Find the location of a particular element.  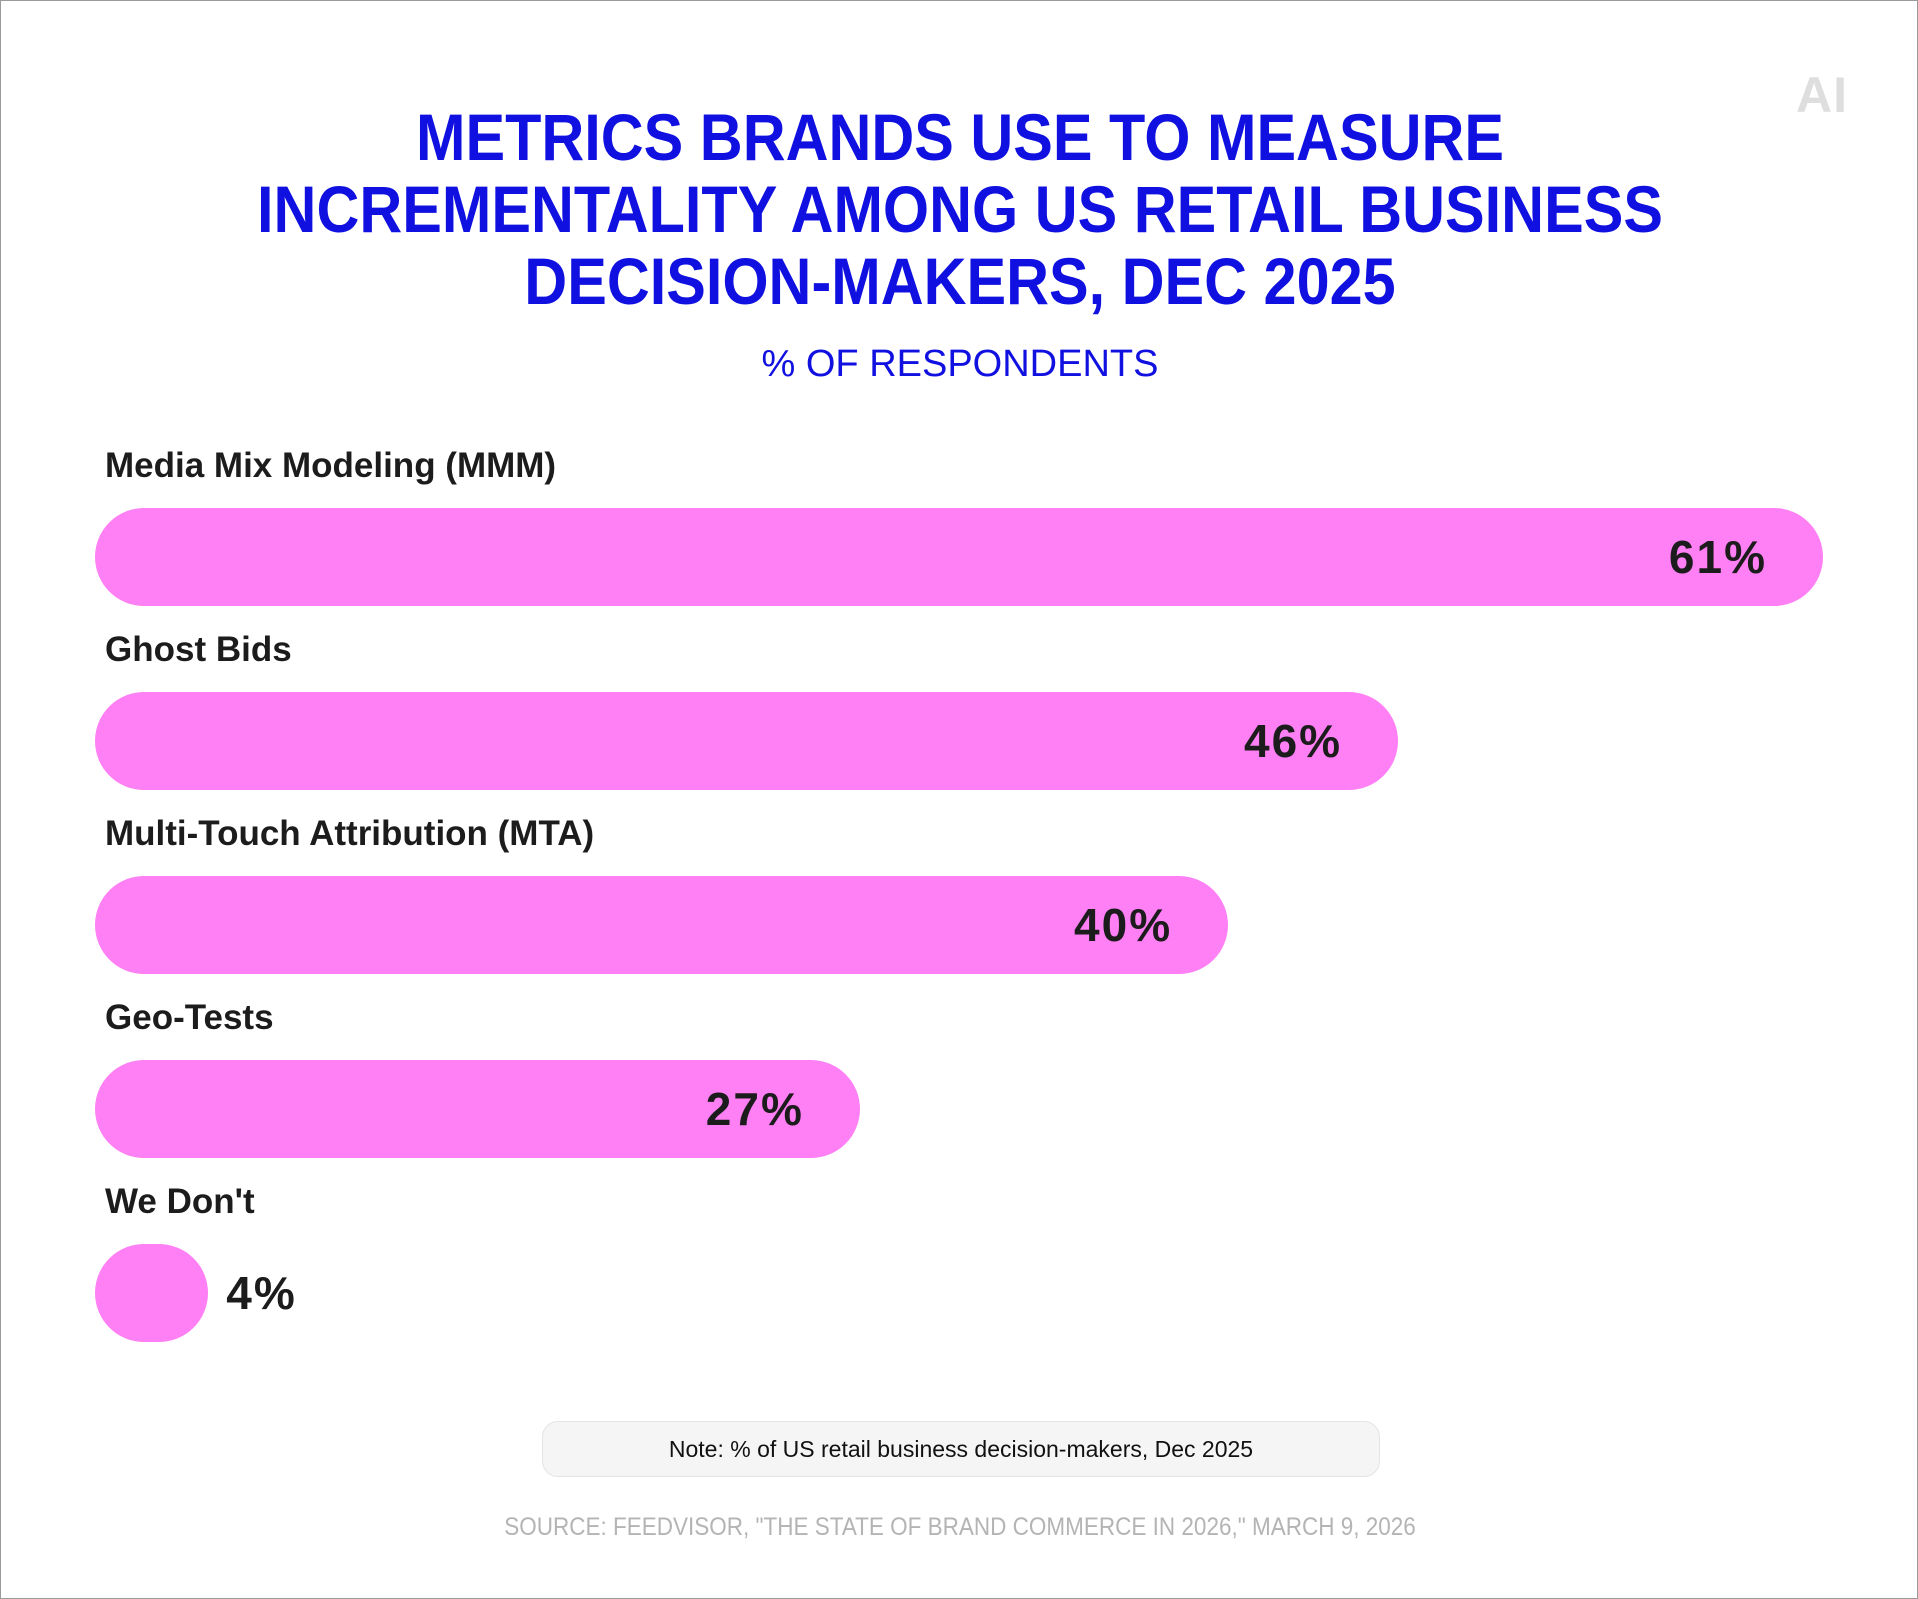

value-label: 27% is located at coordinates (754, 1109).